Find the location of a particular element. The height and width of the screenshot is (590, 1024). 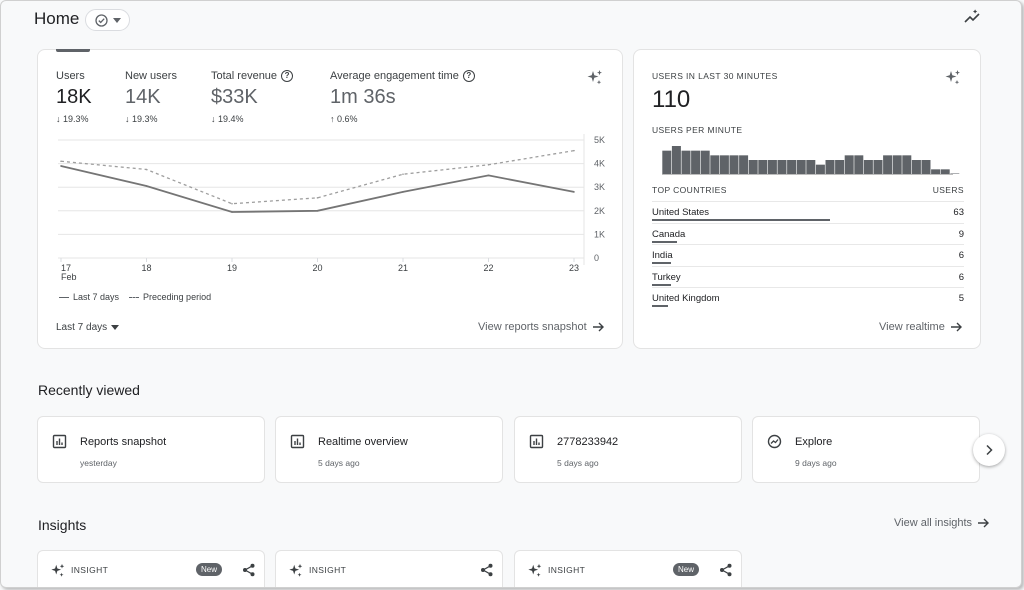

recent-item-subtitle: 9 days ago is located at coordinates (816, 463).